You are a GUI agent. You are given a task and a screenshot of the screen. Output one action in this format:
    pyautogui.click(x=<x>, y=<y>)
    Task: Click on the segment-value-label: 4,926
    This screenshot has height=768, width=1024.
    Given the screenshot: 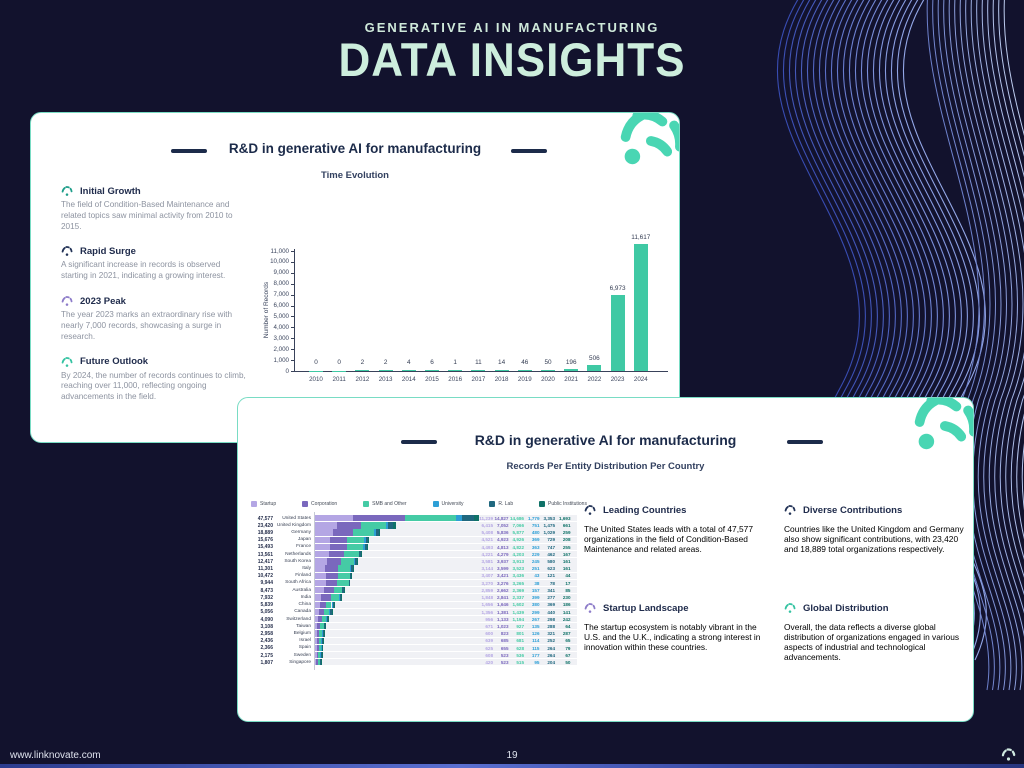 What is the action you would take?
    pyautogui.click(x=518, y=540)
    